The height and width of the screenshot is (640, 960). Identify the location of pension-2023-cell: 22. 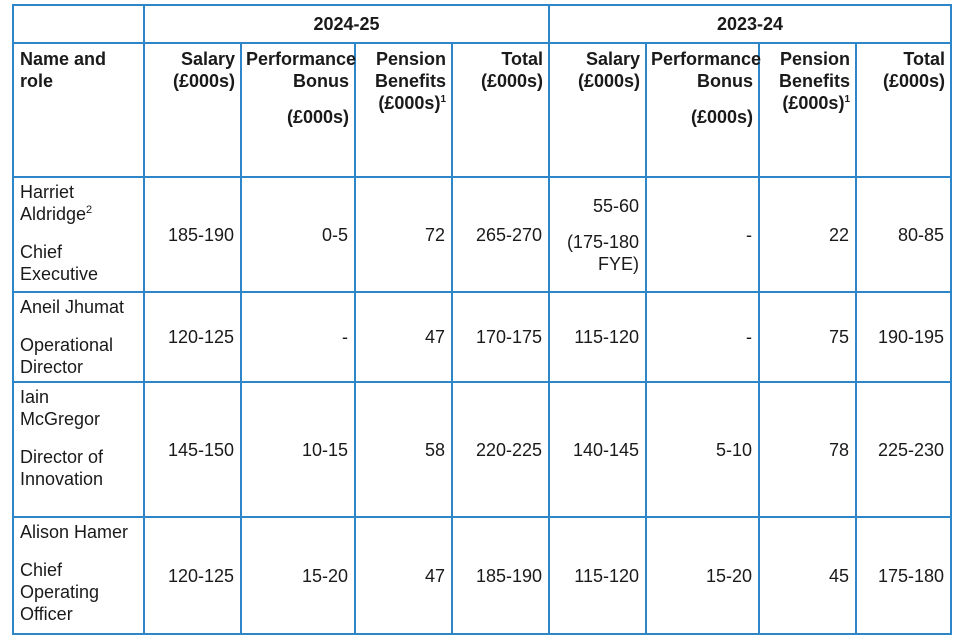
(807, 234).